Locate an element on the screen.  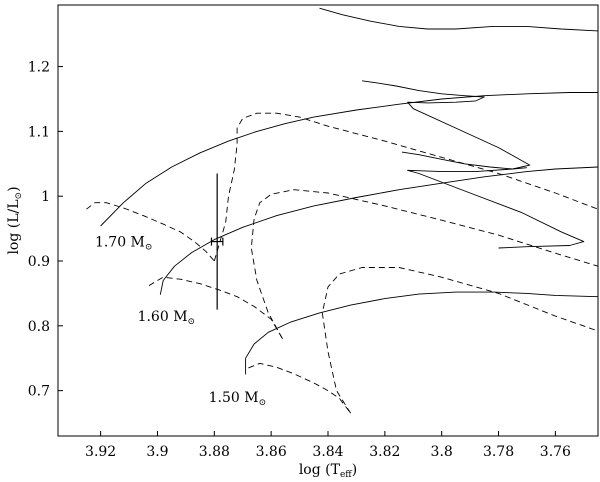
x-tick-label: 3.8 is located at coordinates (442, 452).